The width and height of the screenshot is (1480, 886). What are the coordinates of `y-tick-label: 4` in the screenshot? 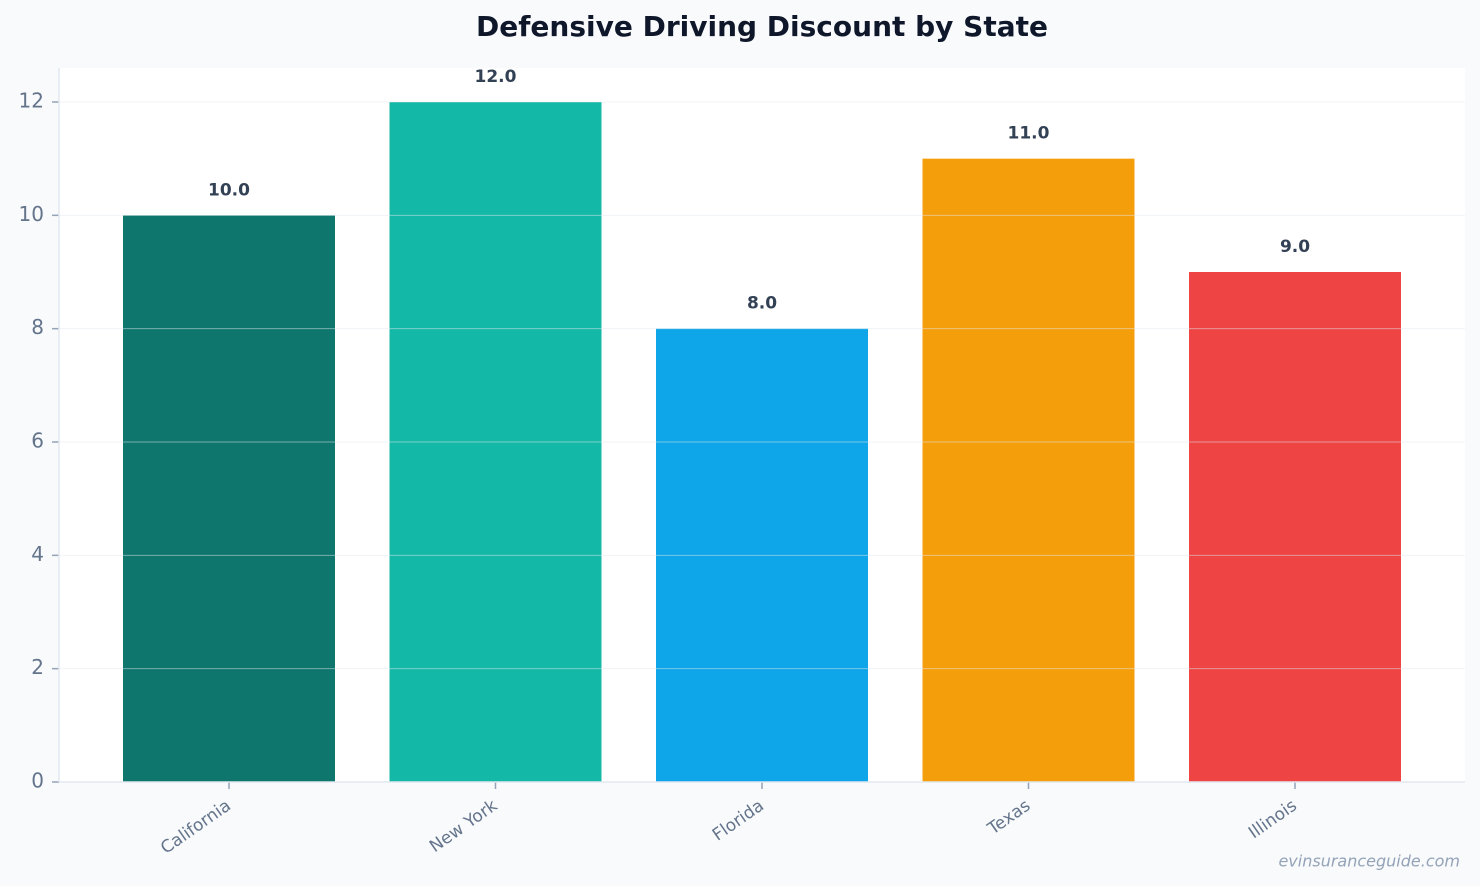 It's located at (37, 554).